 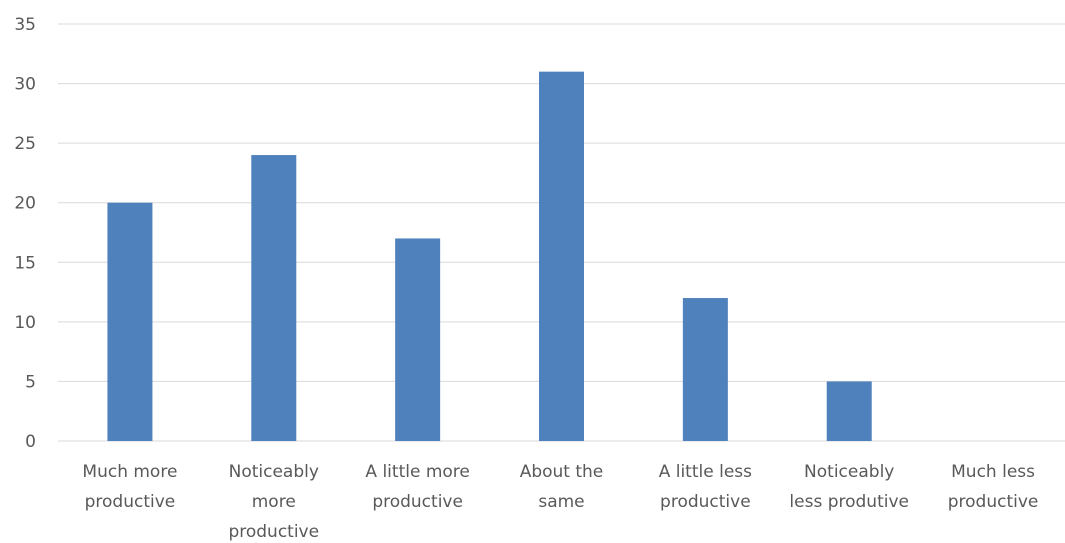 What do you see at coordinates (849, 502) in the screenshot?
I see `x-category-label-line: less produtive` at bounding box center [849, 502].